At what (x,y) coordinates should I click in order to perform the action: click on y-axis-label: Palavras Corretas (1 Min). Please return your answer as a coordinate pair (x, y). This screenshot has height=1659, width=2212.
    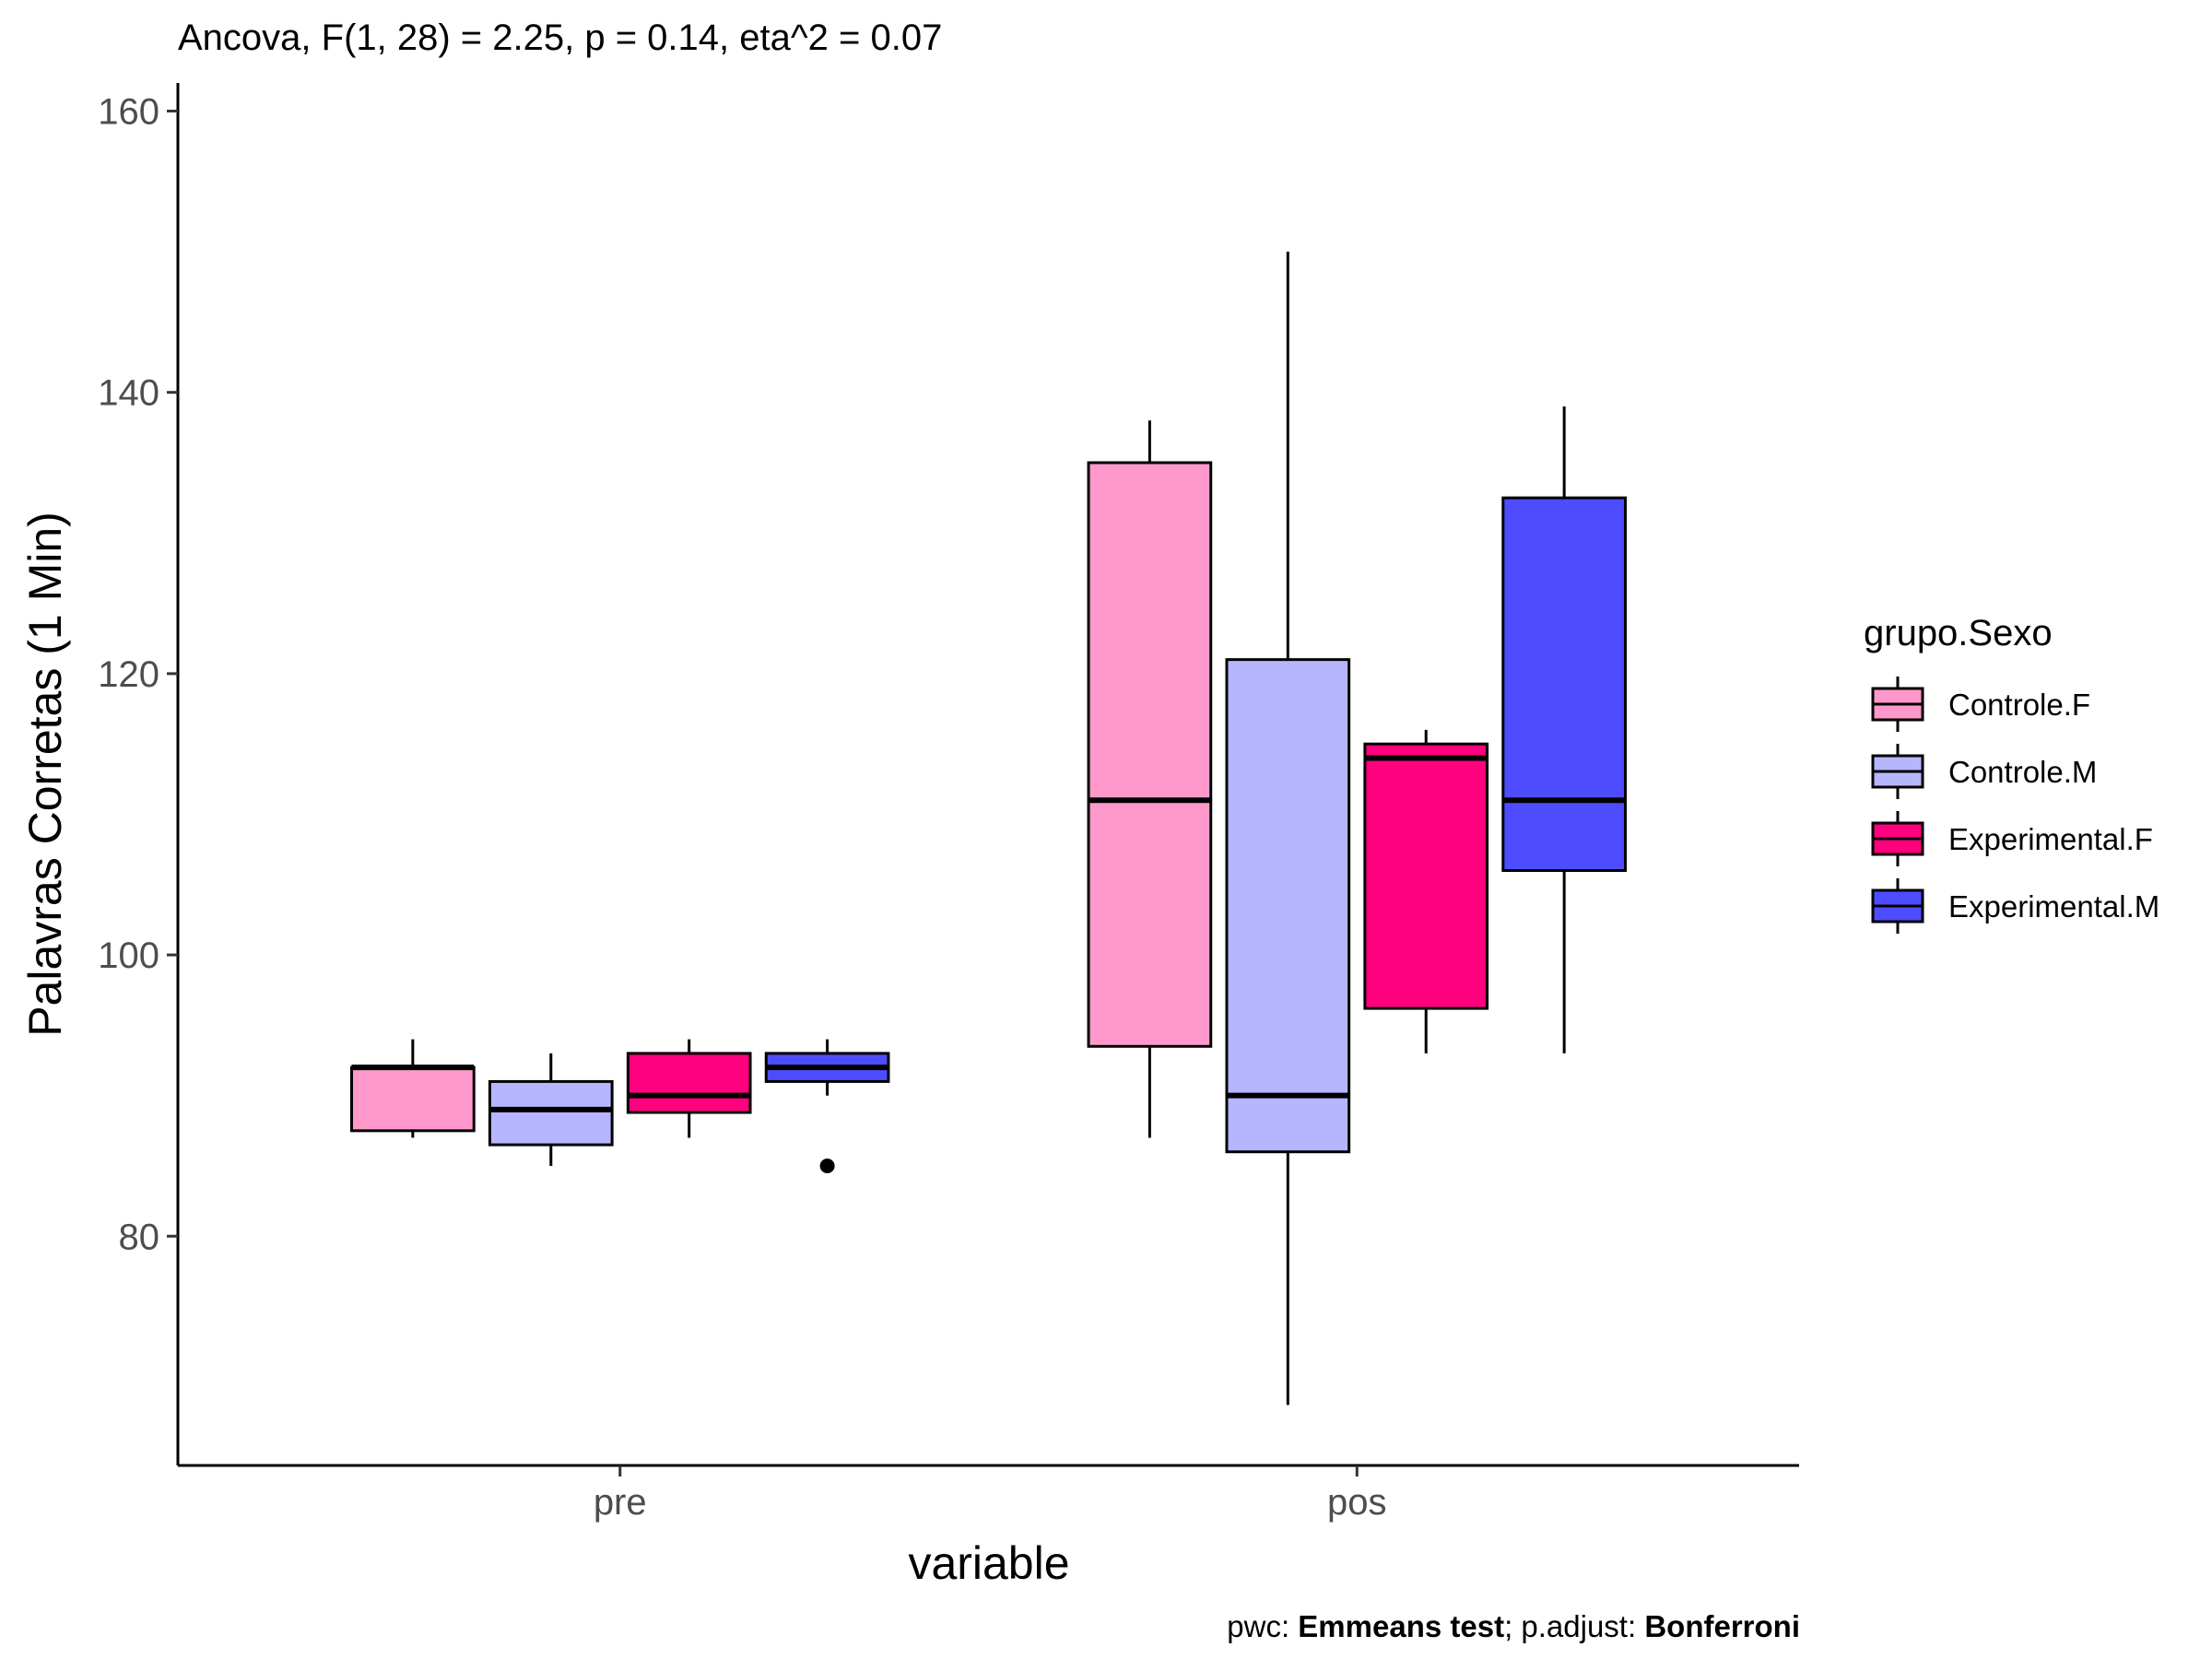
    Looking at the image, I should click on (45, 774).